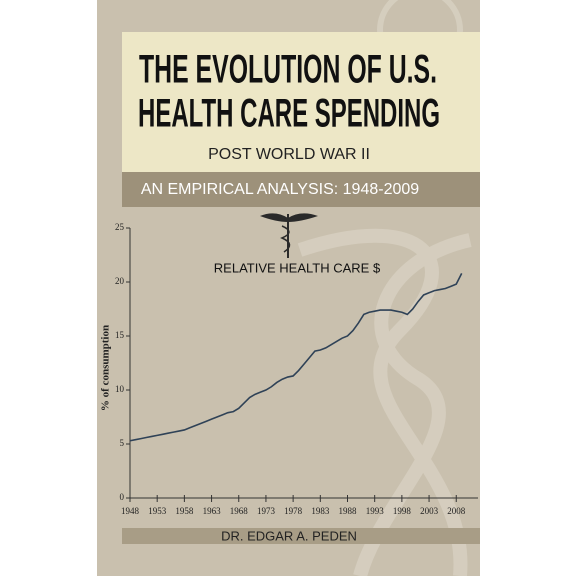  I want to click on x-tick-label: 1973, so click(266, 511).